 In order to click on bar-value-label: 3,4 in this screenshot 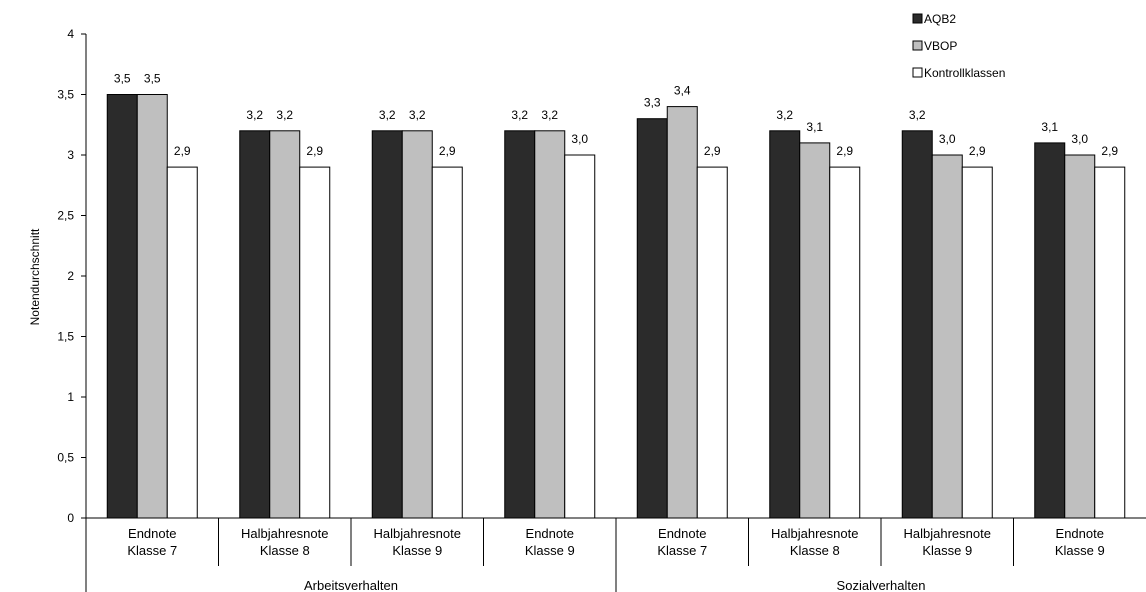, I will do `click(682, 91)`.